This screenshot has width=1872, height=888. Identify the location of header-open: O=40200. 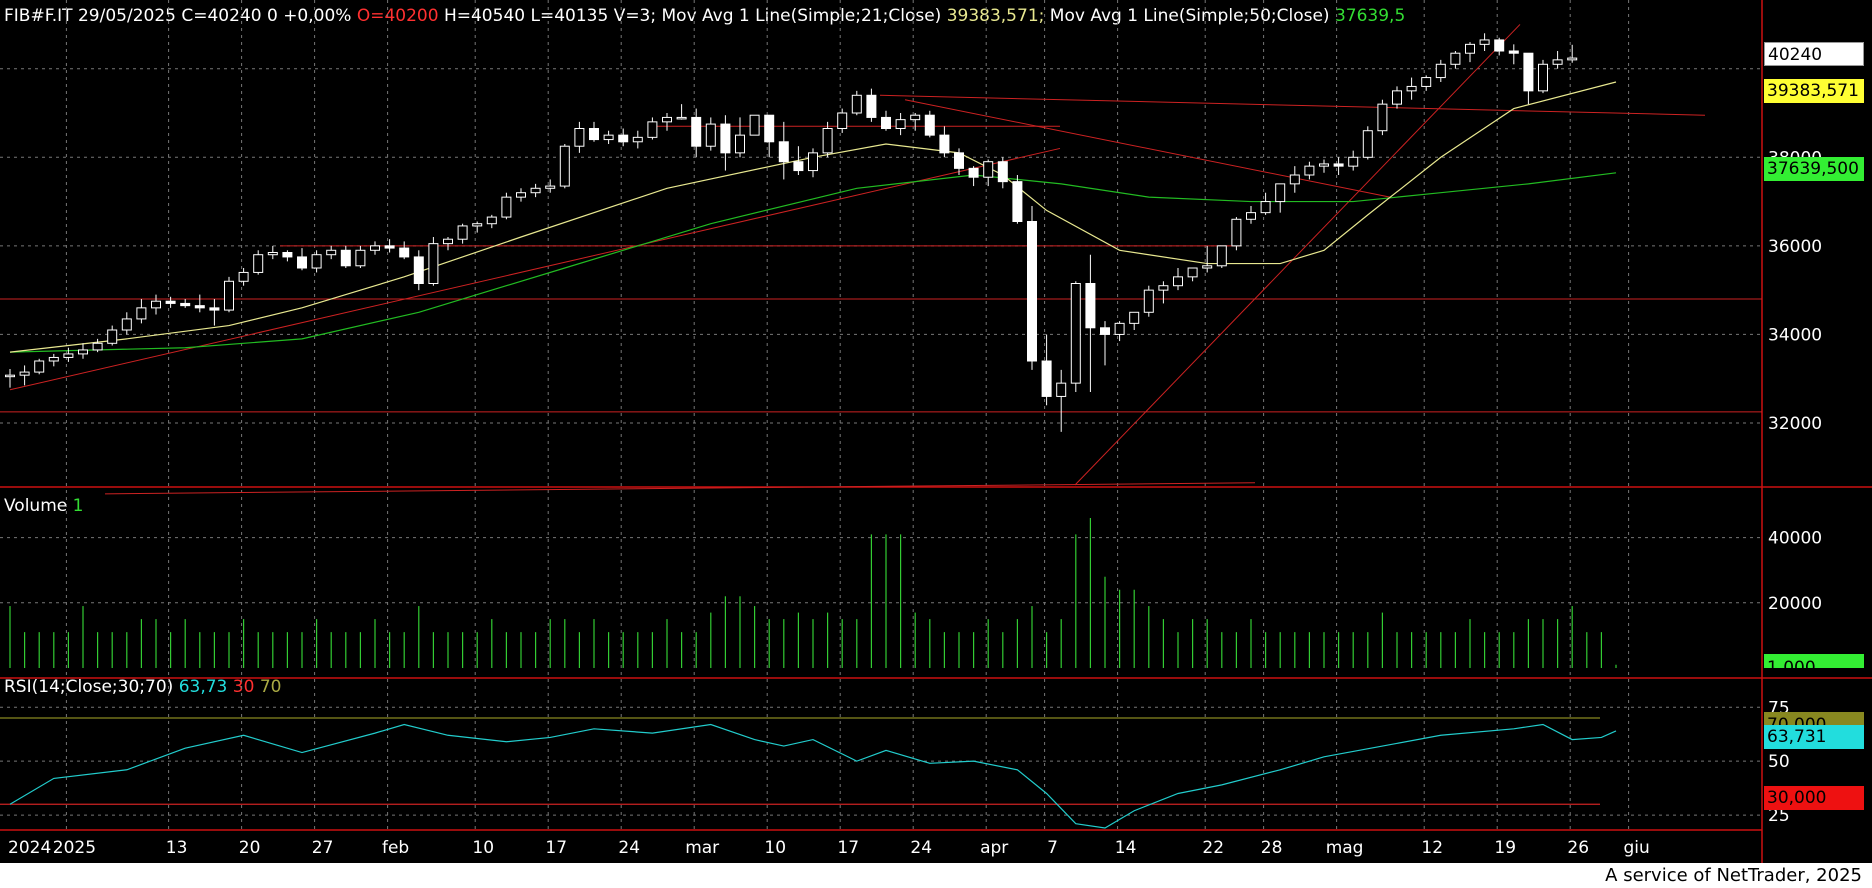
(397, 16).